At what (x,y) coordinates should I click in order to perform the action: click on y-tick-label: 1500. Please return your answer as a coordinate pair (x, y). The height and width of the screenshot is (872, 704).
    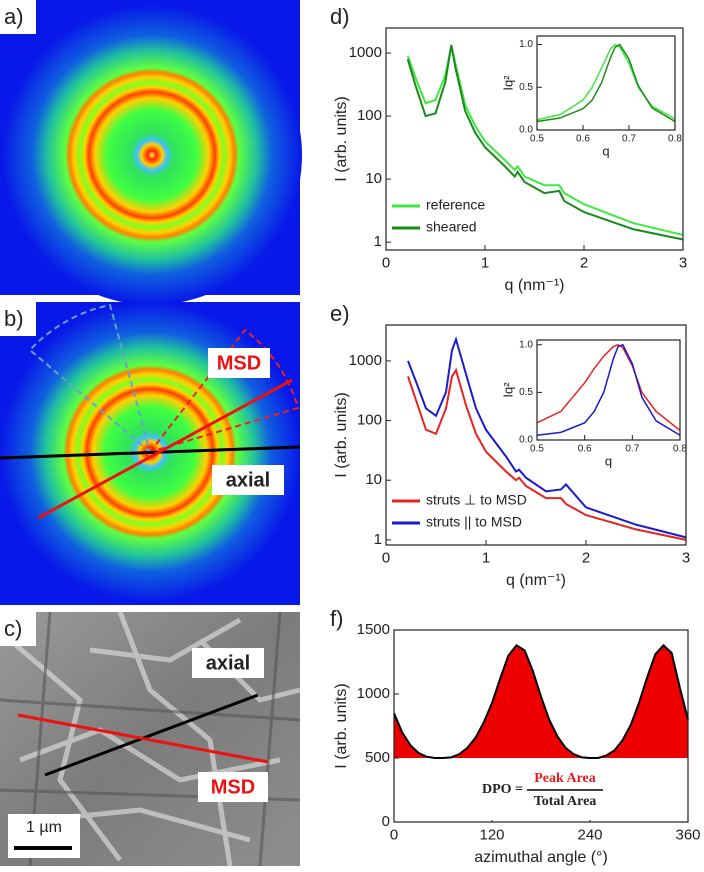
    Looking at the image, I should click on (373, 629).